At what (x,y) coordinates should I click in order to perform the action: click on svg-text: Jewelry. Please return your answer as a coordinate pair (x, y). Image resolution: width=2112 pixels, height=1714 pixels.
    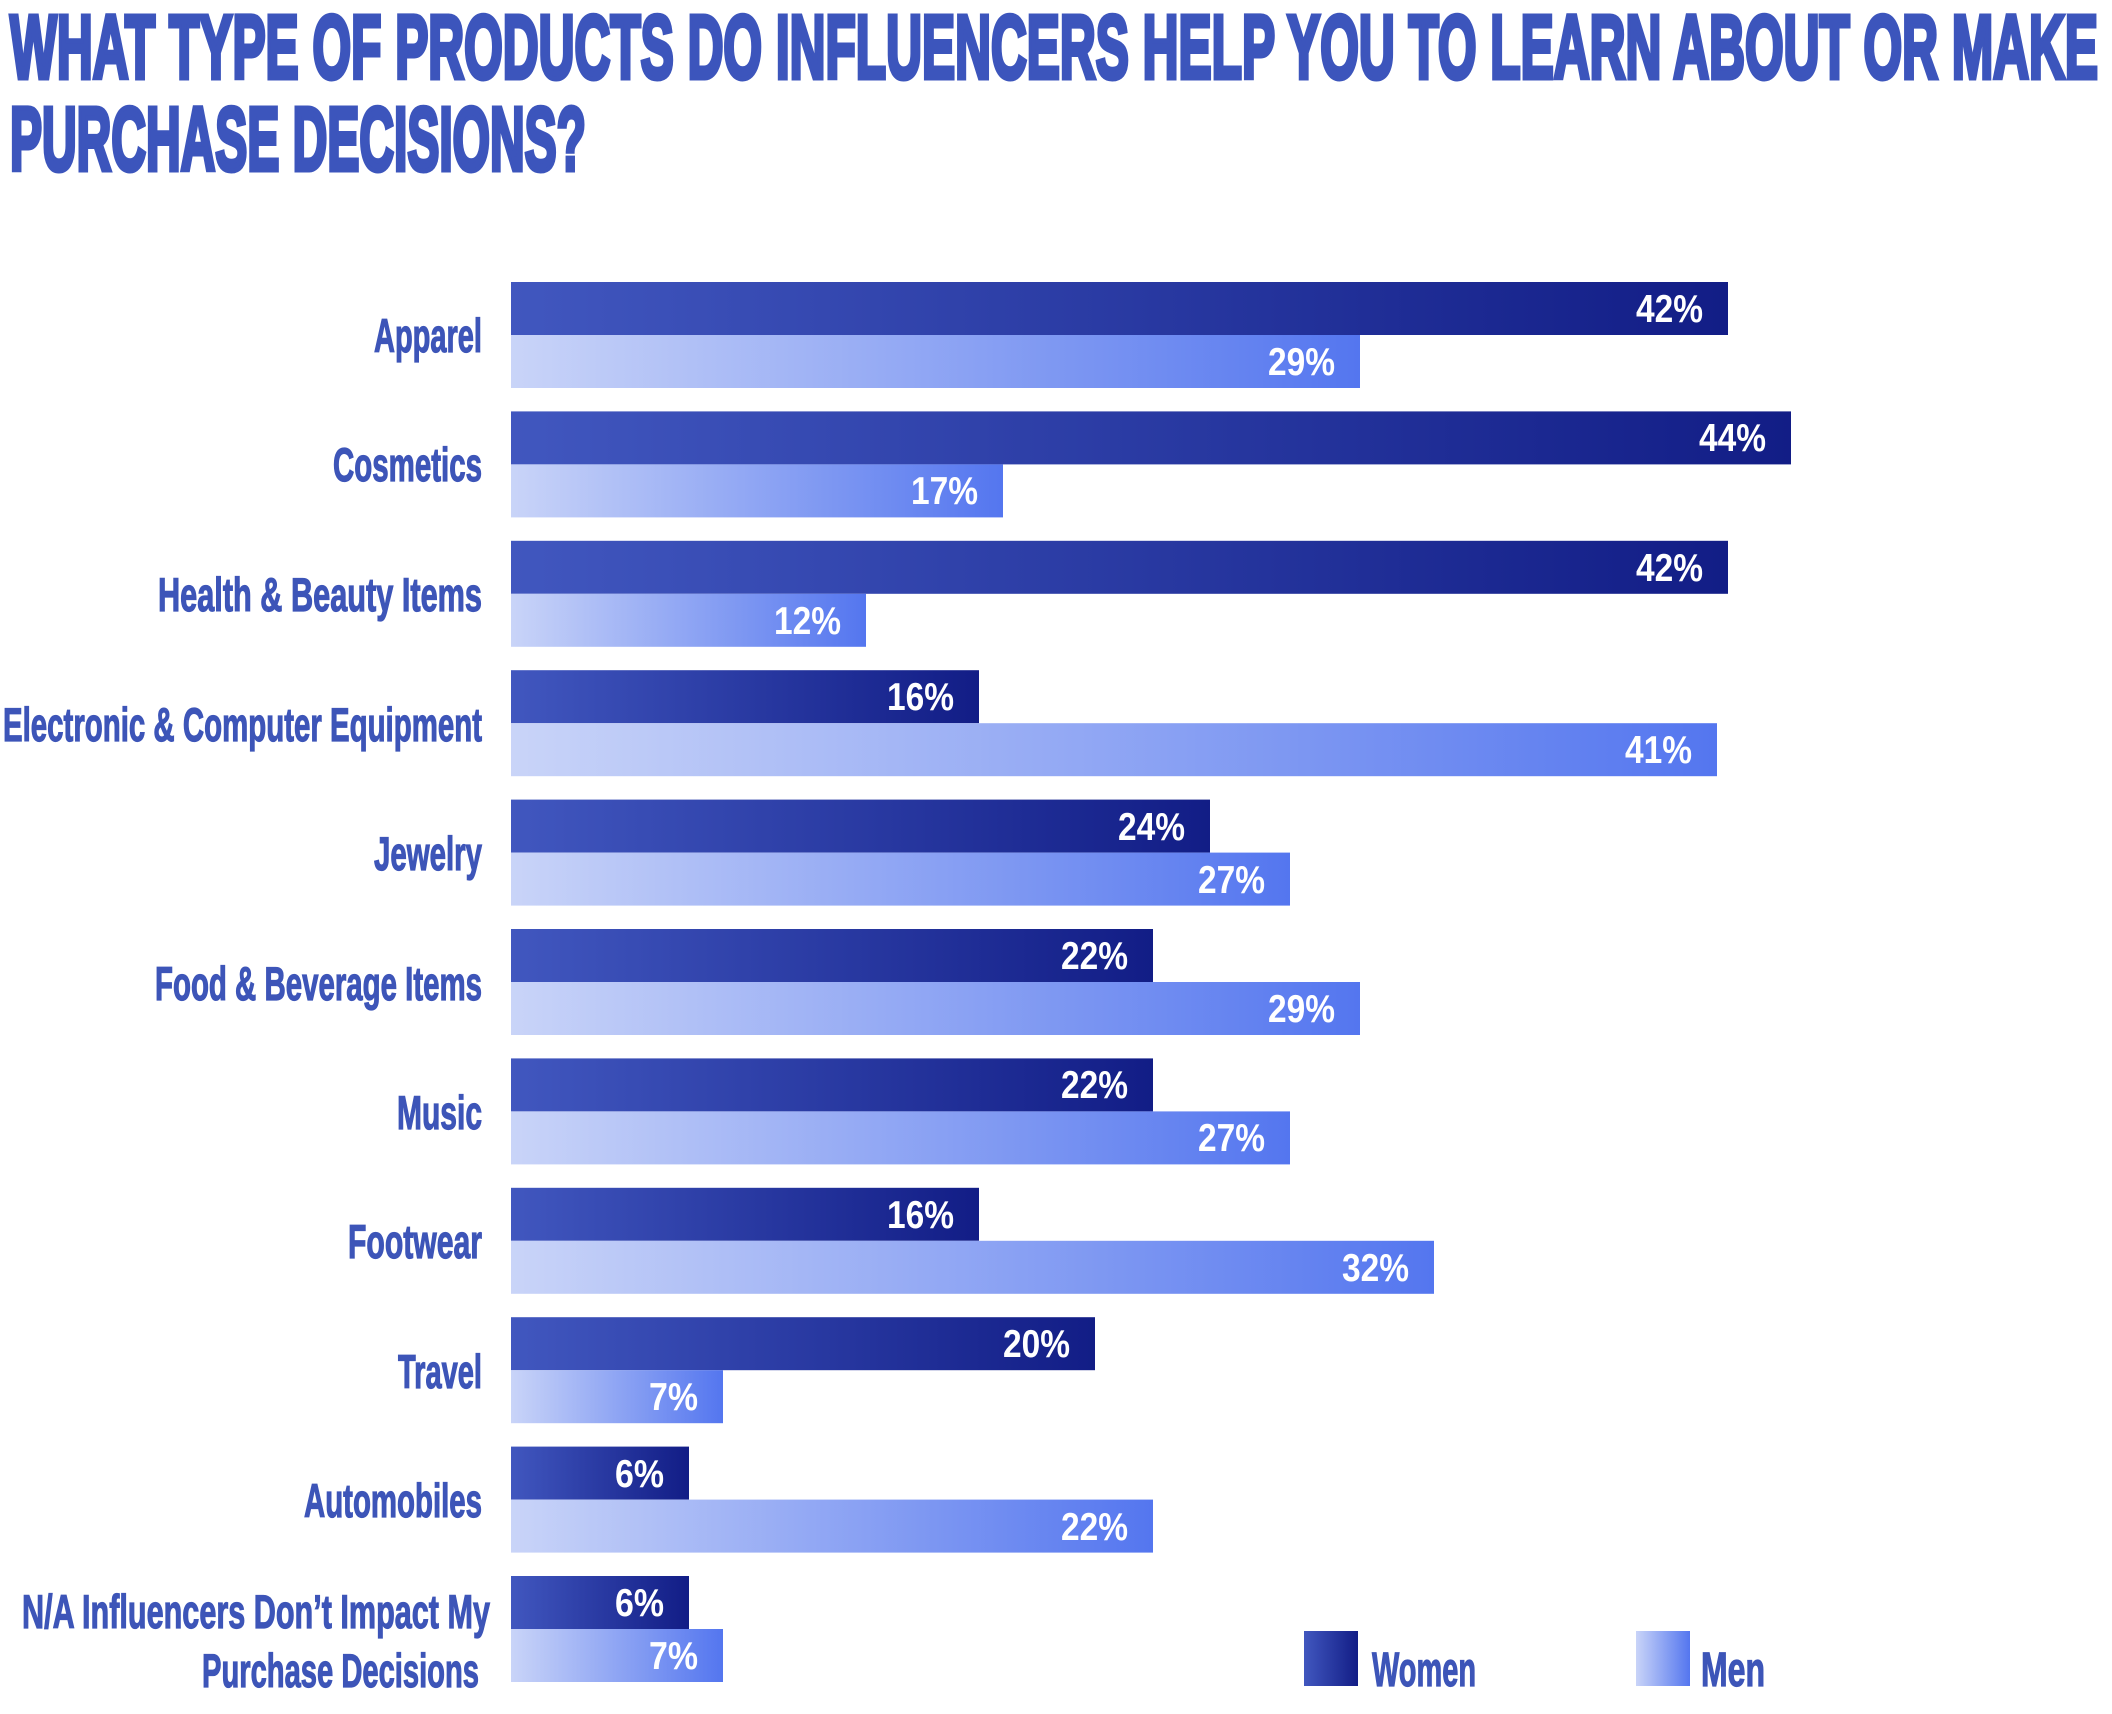
    Looking at the image, I should click on (428, 853).